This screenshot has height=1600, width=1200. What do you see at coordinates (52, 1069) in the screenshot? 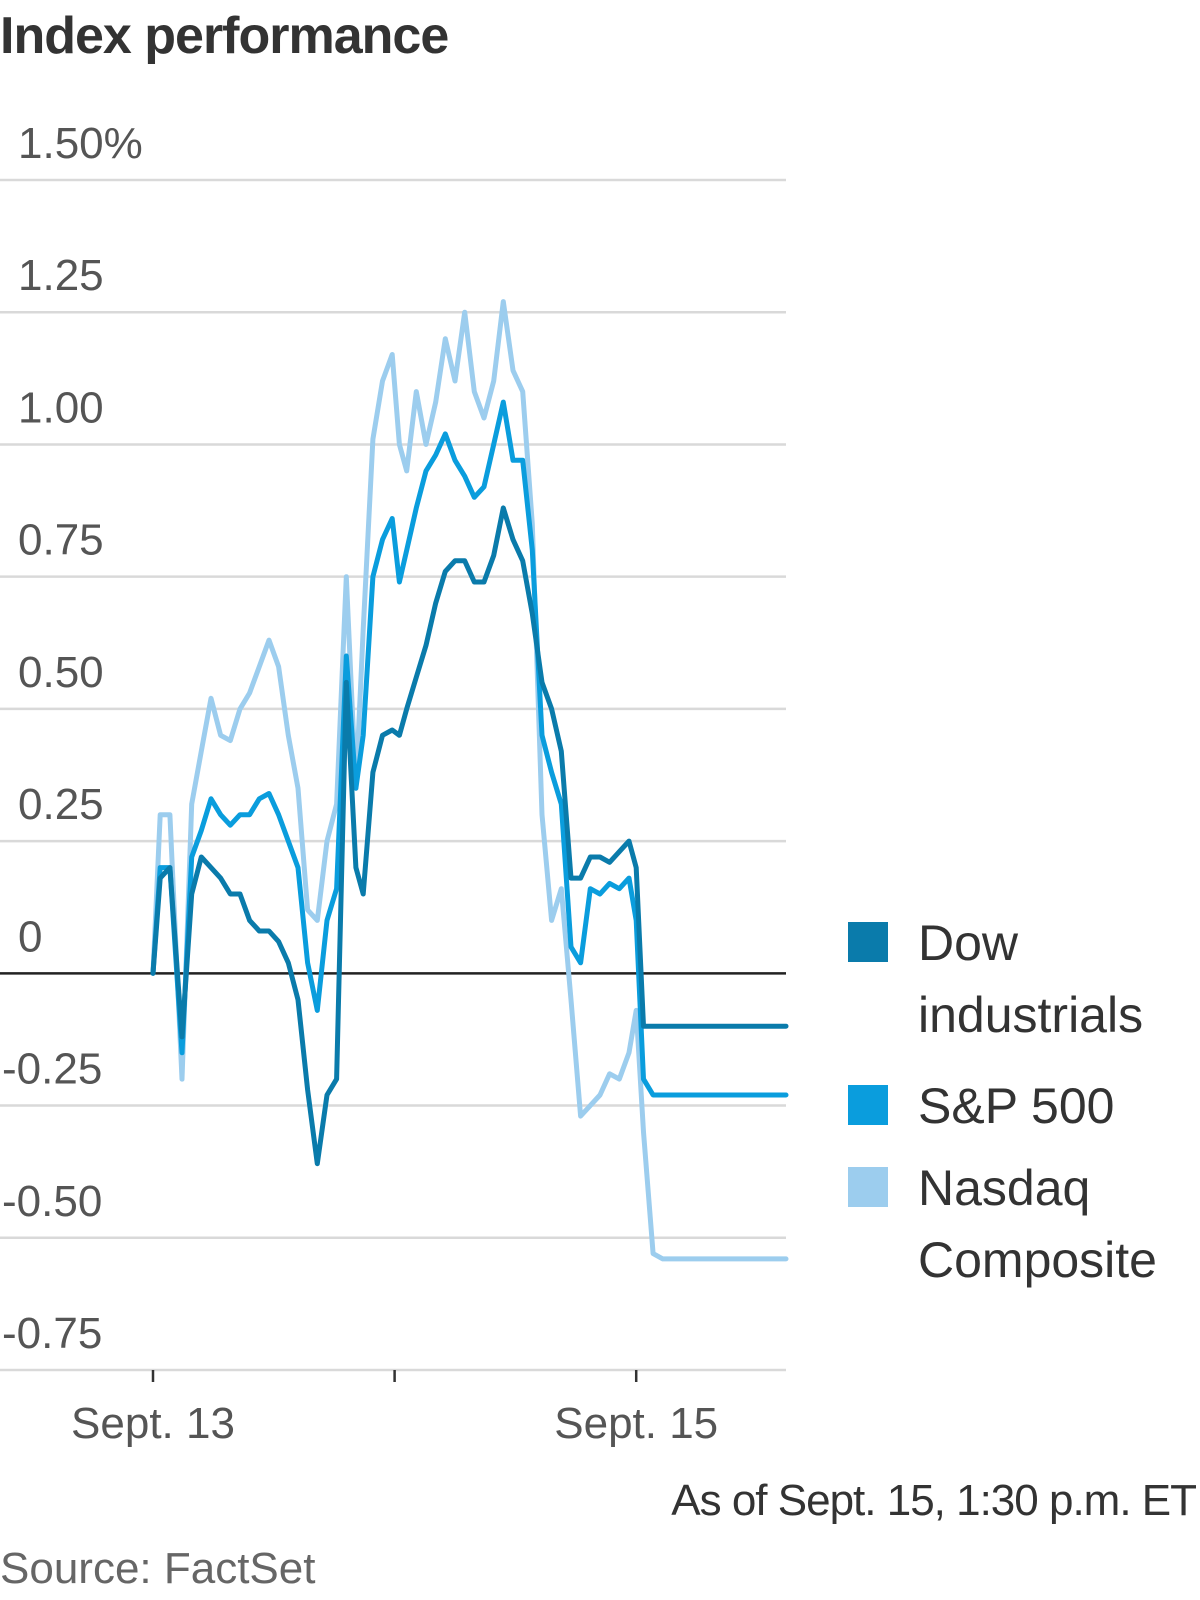
I see `y-tick-label: -0.25` at bounding box center [52, 1069].